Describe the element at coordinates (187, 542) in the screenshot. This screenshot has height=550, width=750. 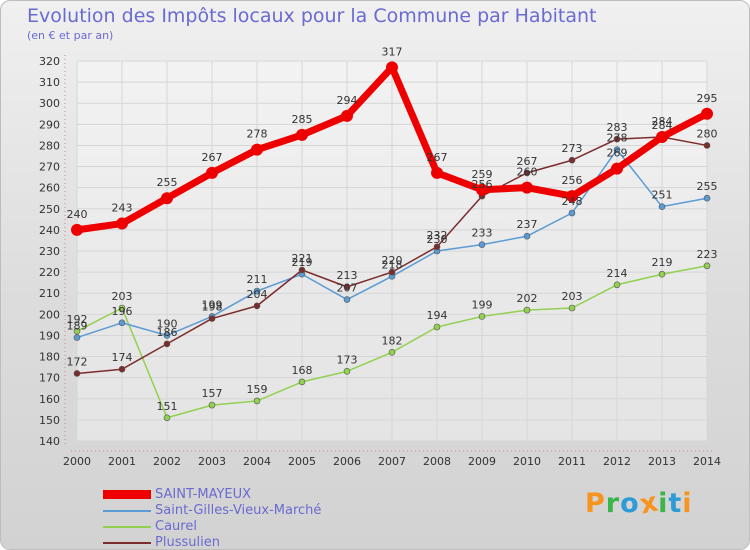
I see `legend-label: Plussulien` at that location.